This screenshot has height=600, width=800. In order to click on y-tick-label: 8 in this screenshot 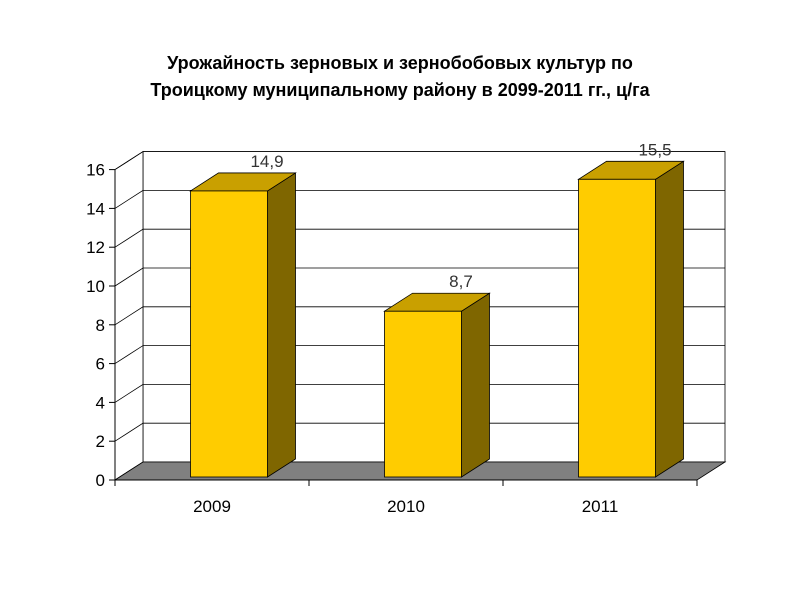, I will do `click(100, 325)`.